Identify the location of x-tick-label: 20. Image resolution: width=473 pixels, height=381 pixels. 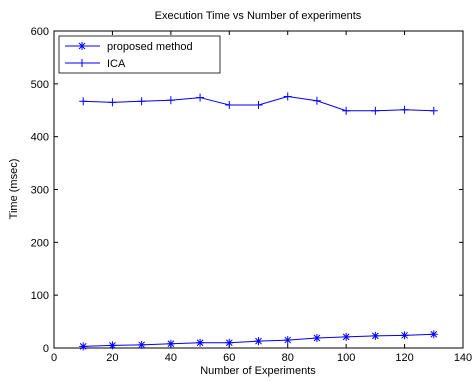
(112, 358).